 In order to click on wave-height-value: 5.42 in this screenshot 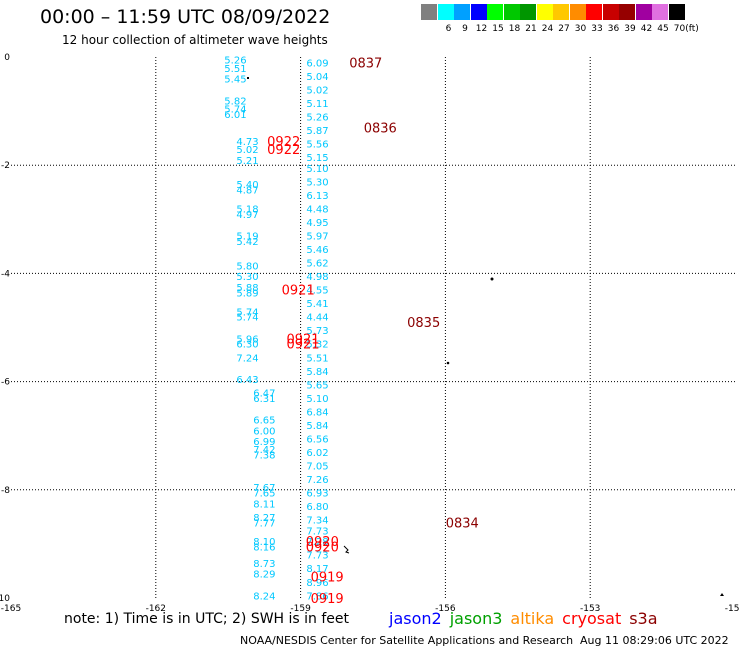, I will do `click(247, 242)`.